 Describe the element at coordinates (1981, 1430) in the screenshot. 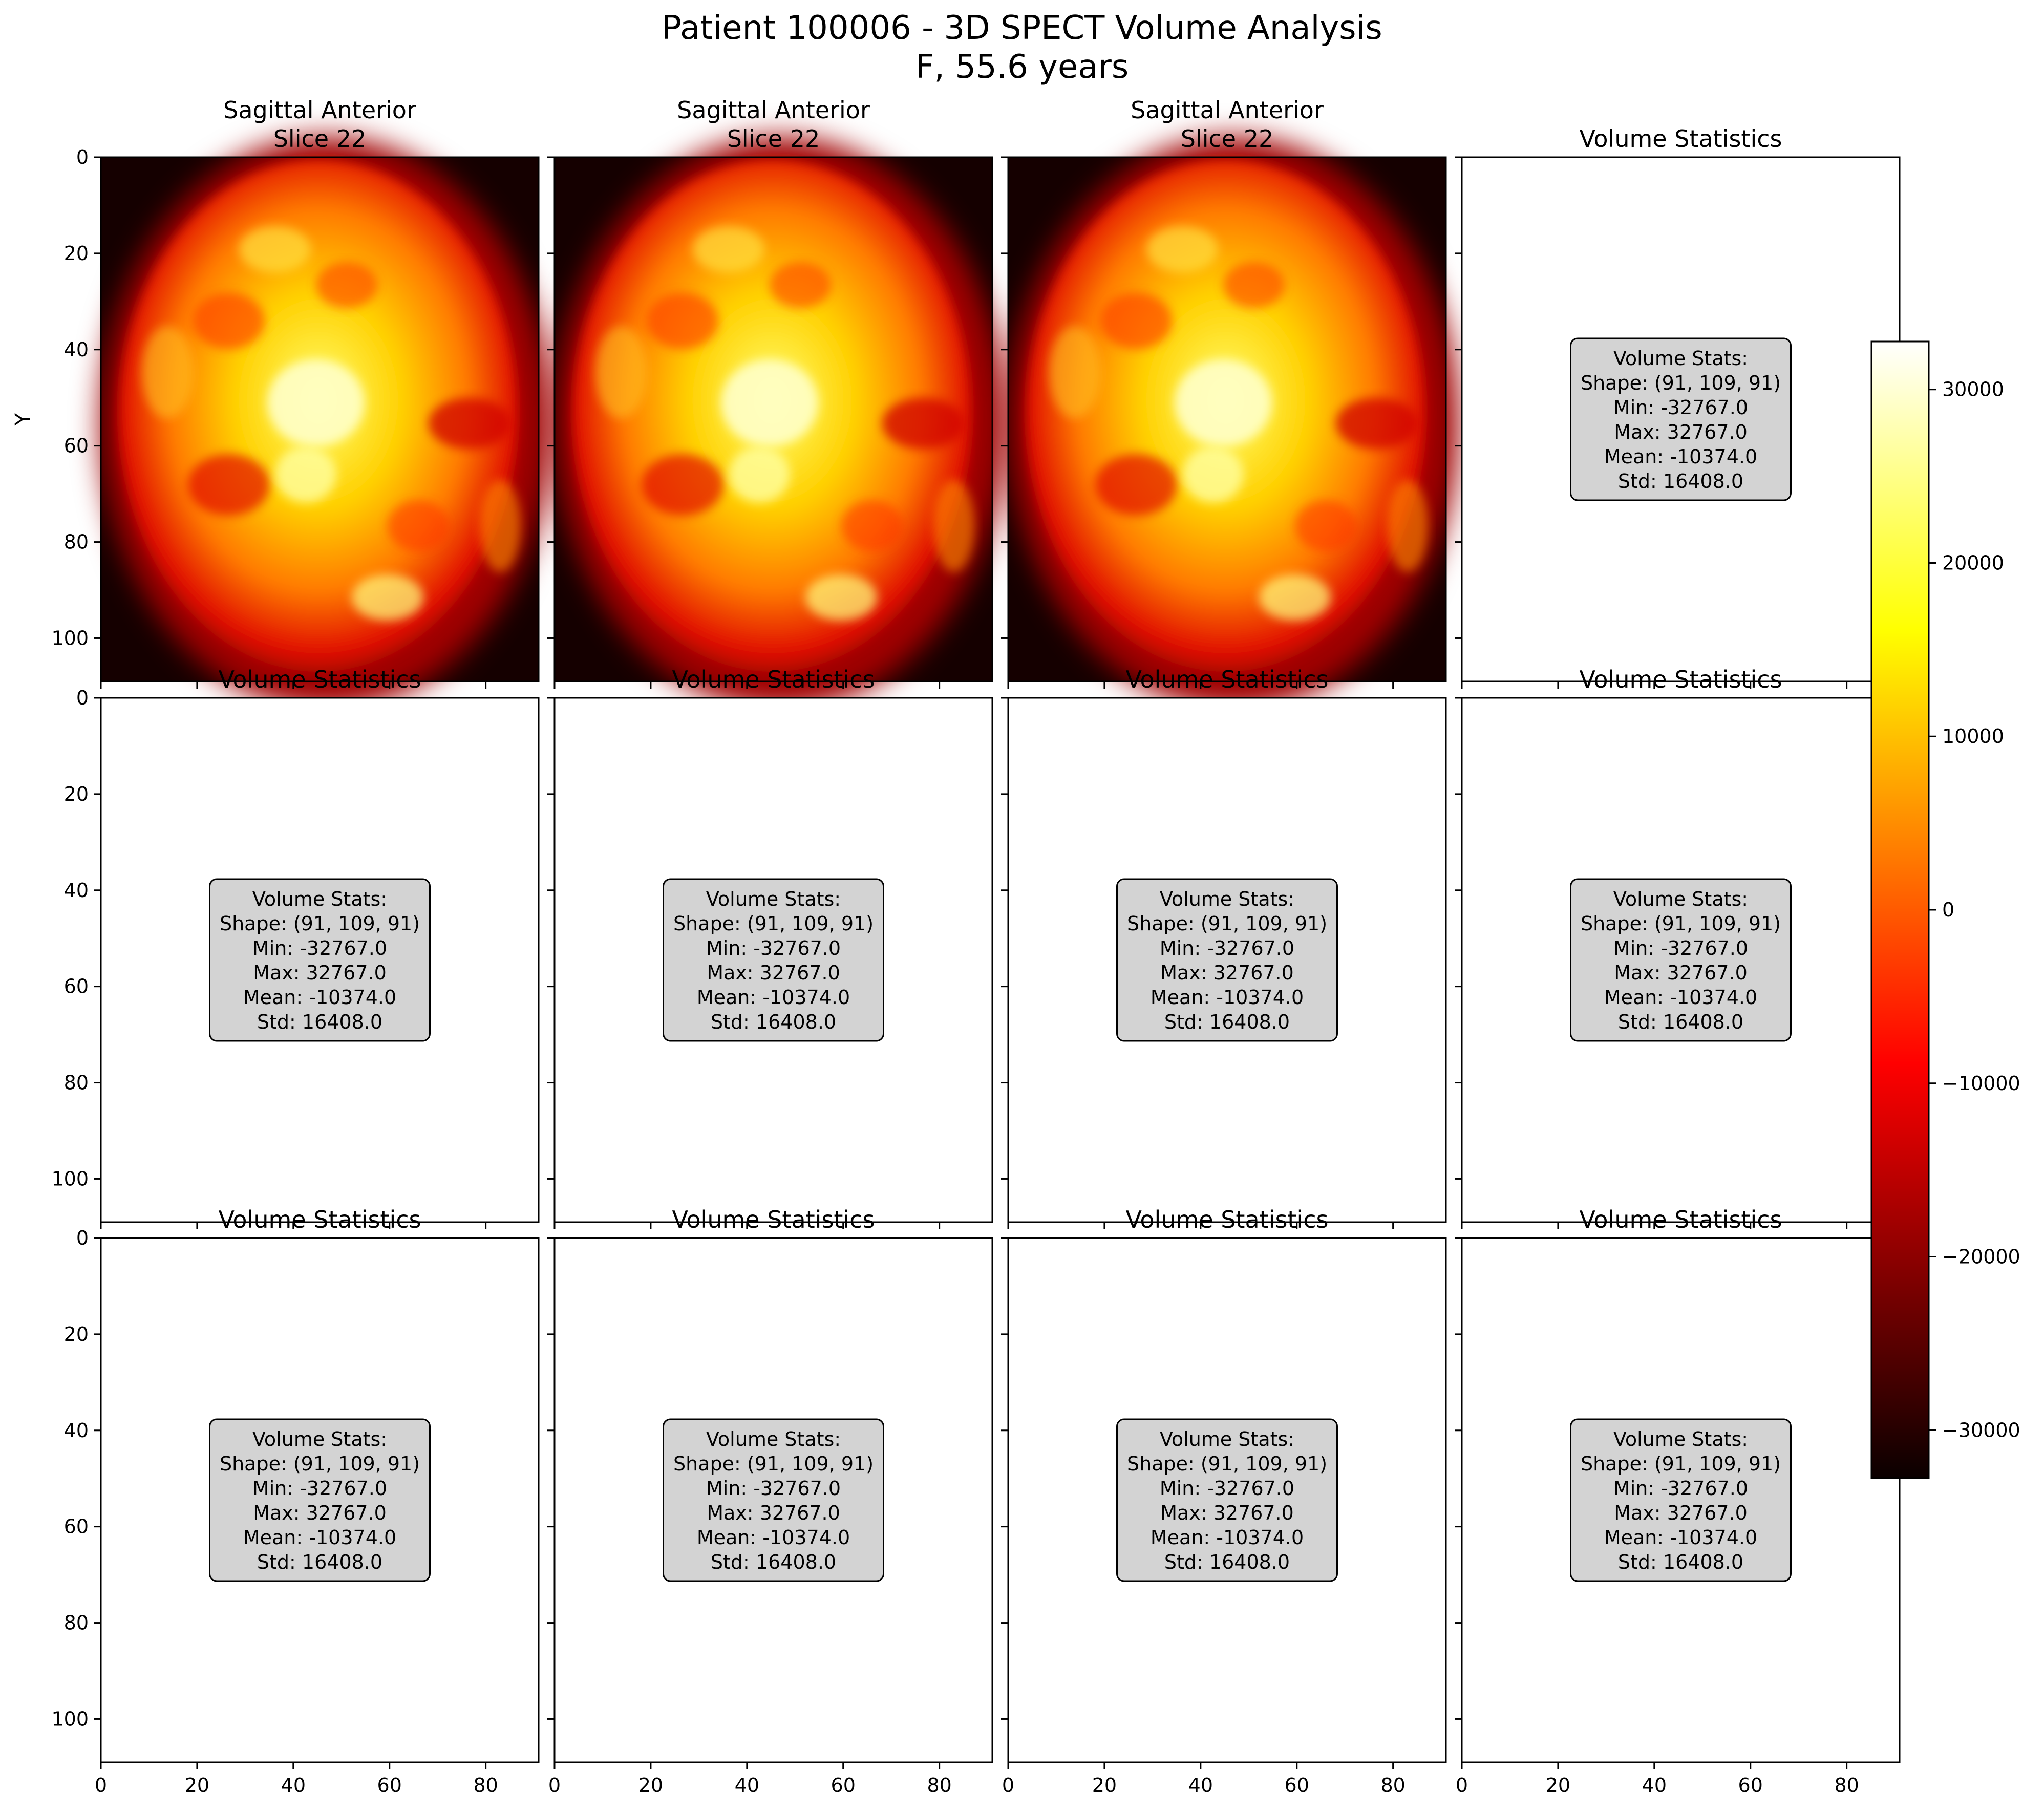

I see `colorbar-tick-label: −30000` at that location.